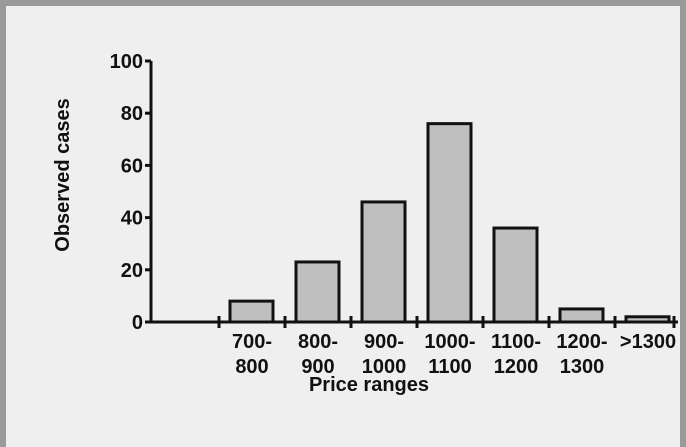 This screenshot has height=447, width=686. What do you see at coordinates (137, 323) in the screenshot?
I see `y-tick-label: 0` at bounding box center [137, 323].